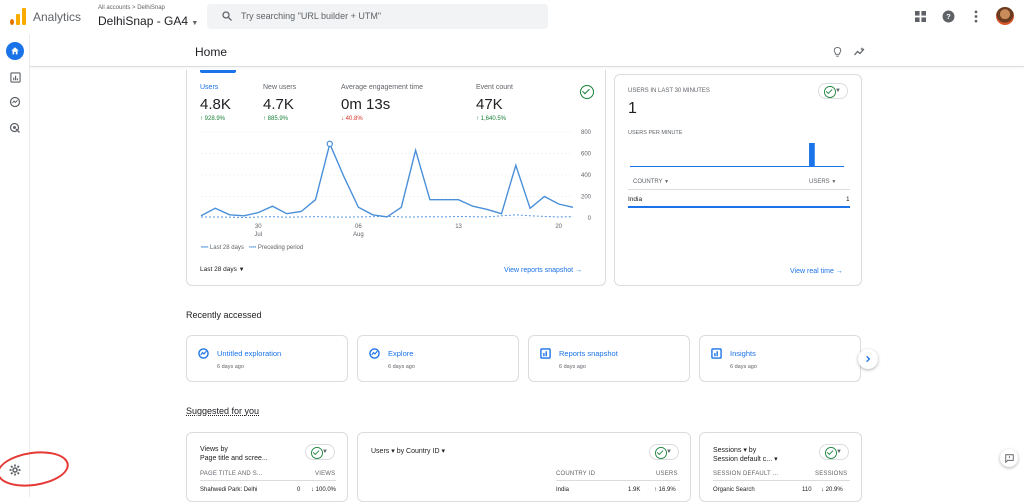 This screenshot has height=502, width=1024. What do you see at coordinates (15, 102) in the screenshot?
I see `explore-icon` at bounding box center [15, 102].